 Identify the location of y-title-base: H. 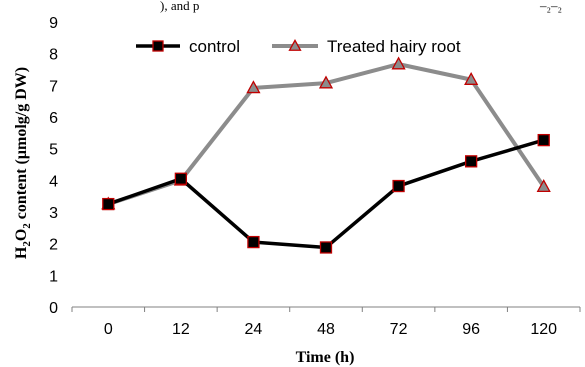
(21, 252).